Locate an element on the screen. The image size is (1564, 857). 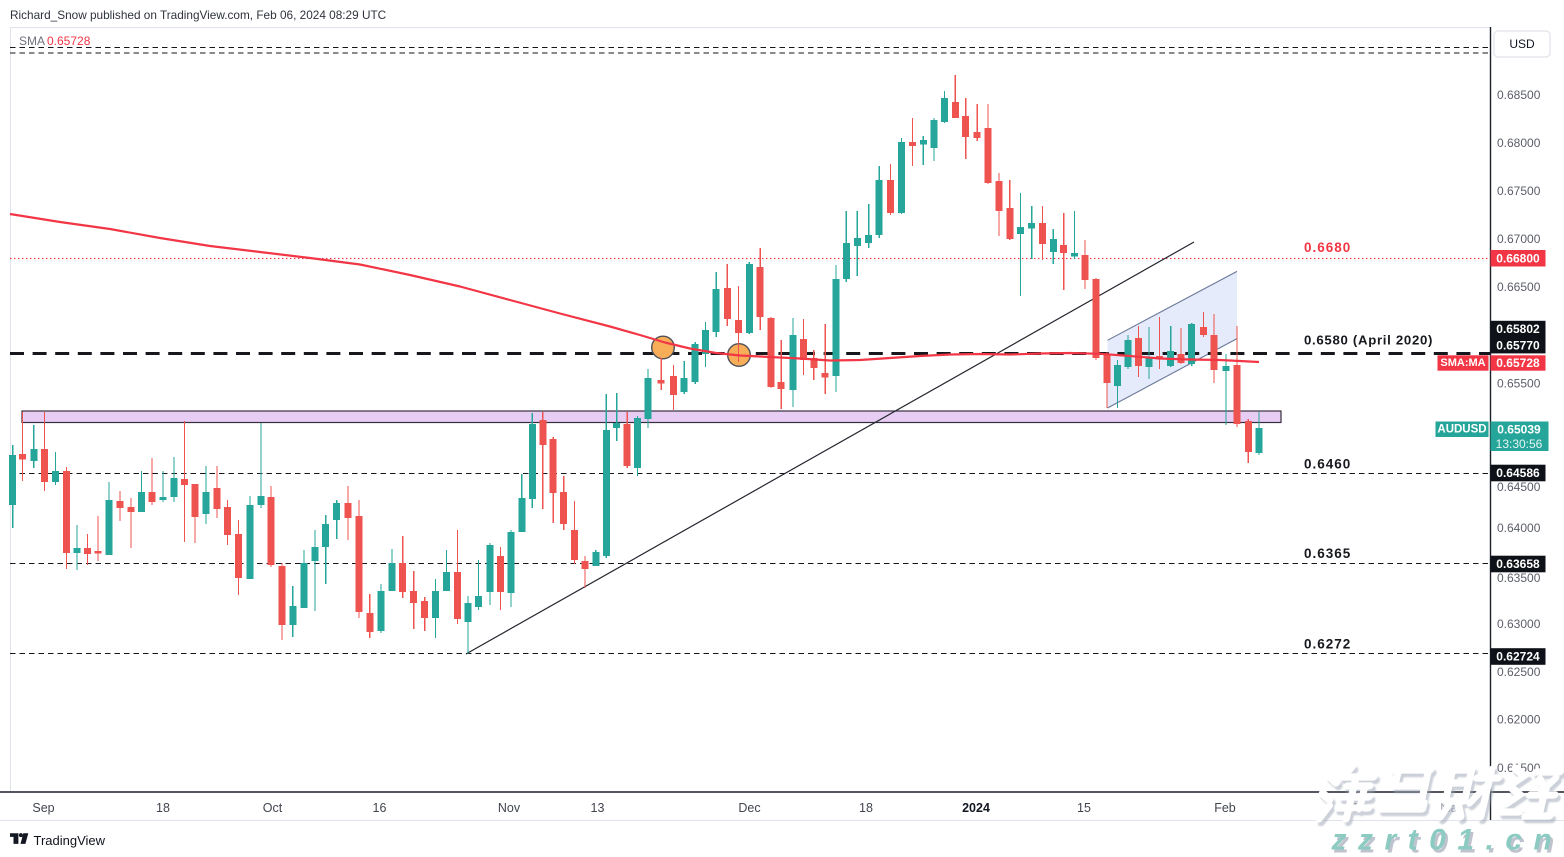
svg-text: 13 is located at coordinates (598, 808).